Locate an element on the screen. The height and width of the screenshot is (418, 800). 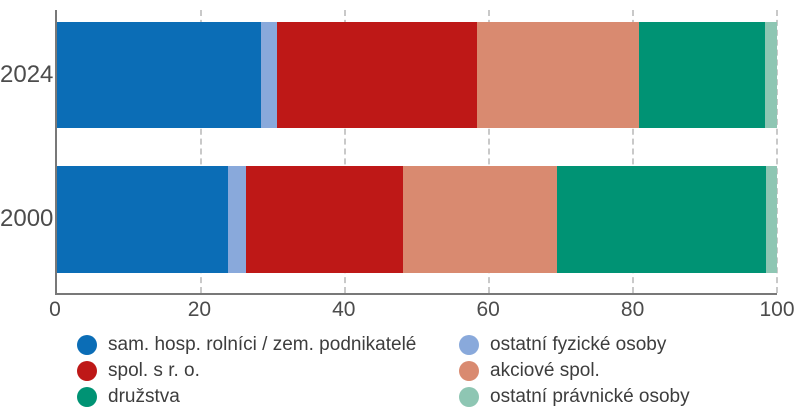
legend-item-5: ostatní právnické osoby is located at coordinates (574, 397).